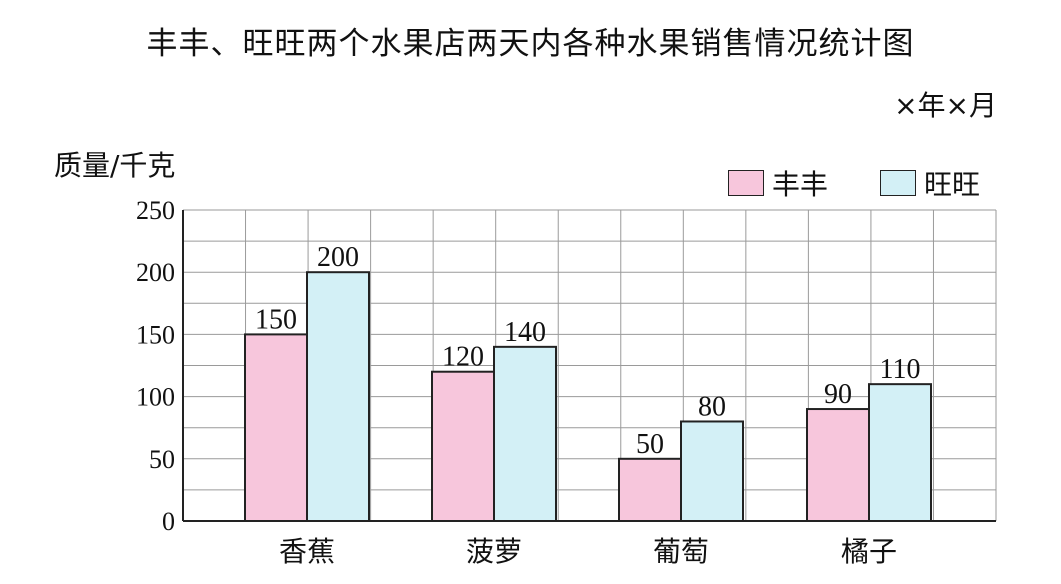  Describe the element at coordinates (155, 210) in the screenshot. I see `y-tick-label: 250` at that location.